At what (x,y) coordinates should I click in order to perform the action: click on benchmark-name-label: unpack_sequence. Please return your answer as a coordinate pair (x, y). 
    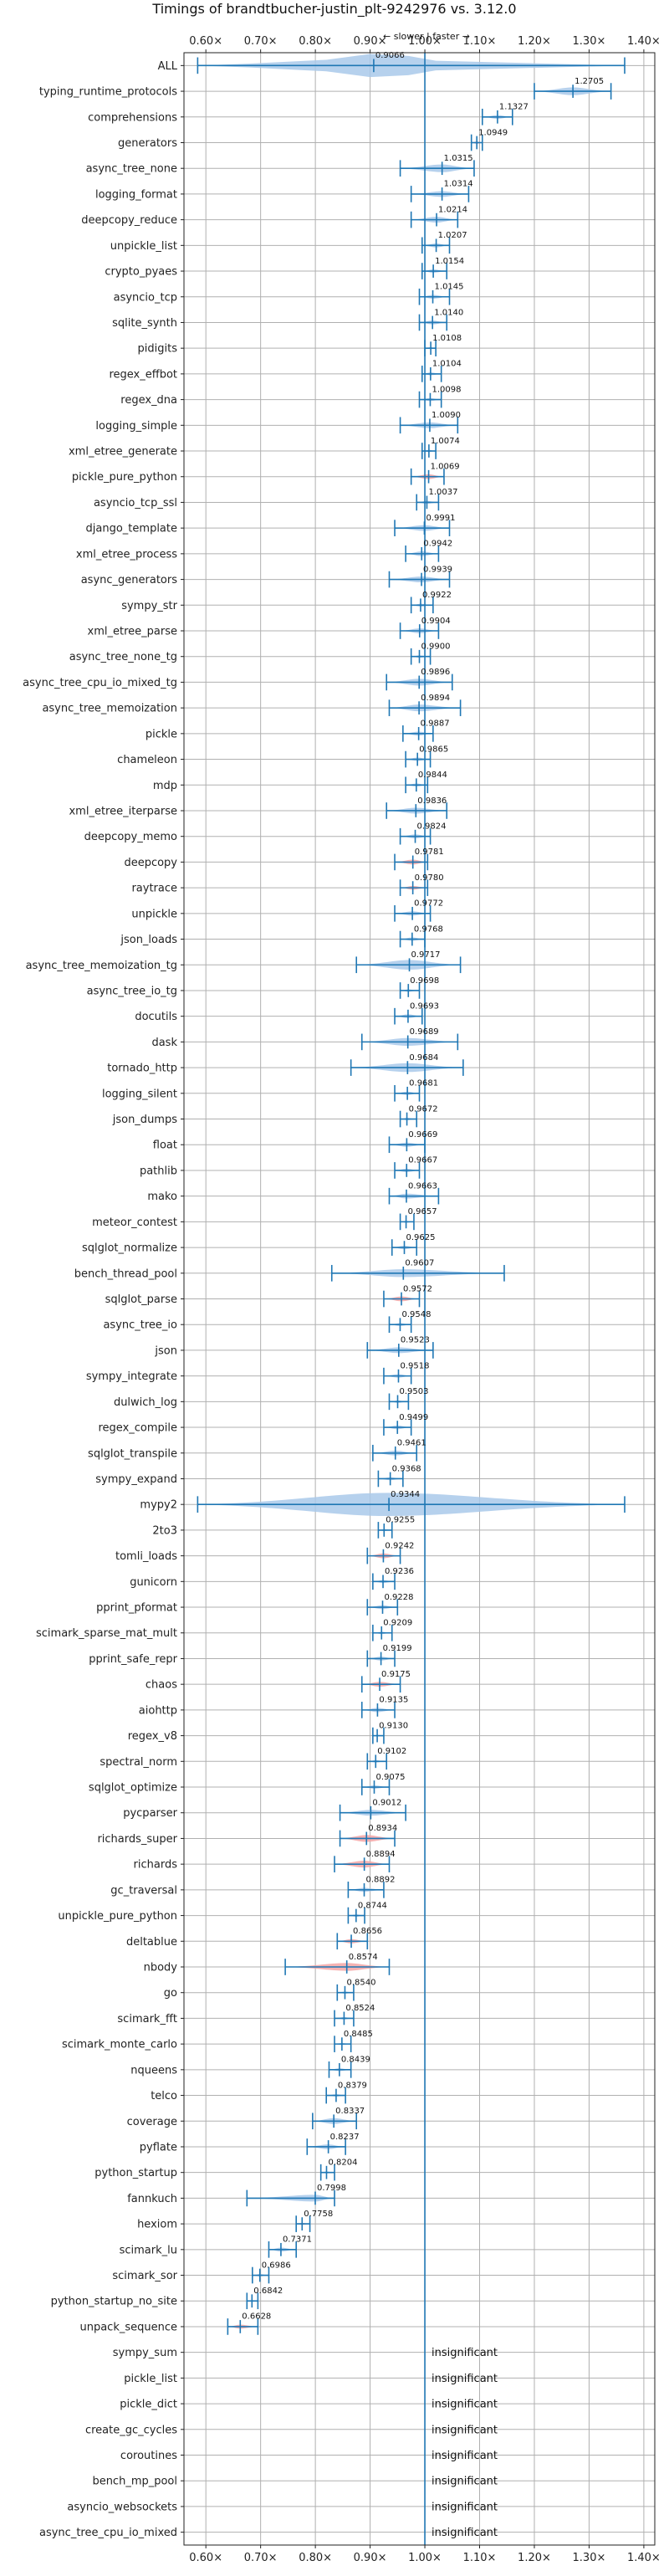
    Looking at the image, I should click on (128, 2327).